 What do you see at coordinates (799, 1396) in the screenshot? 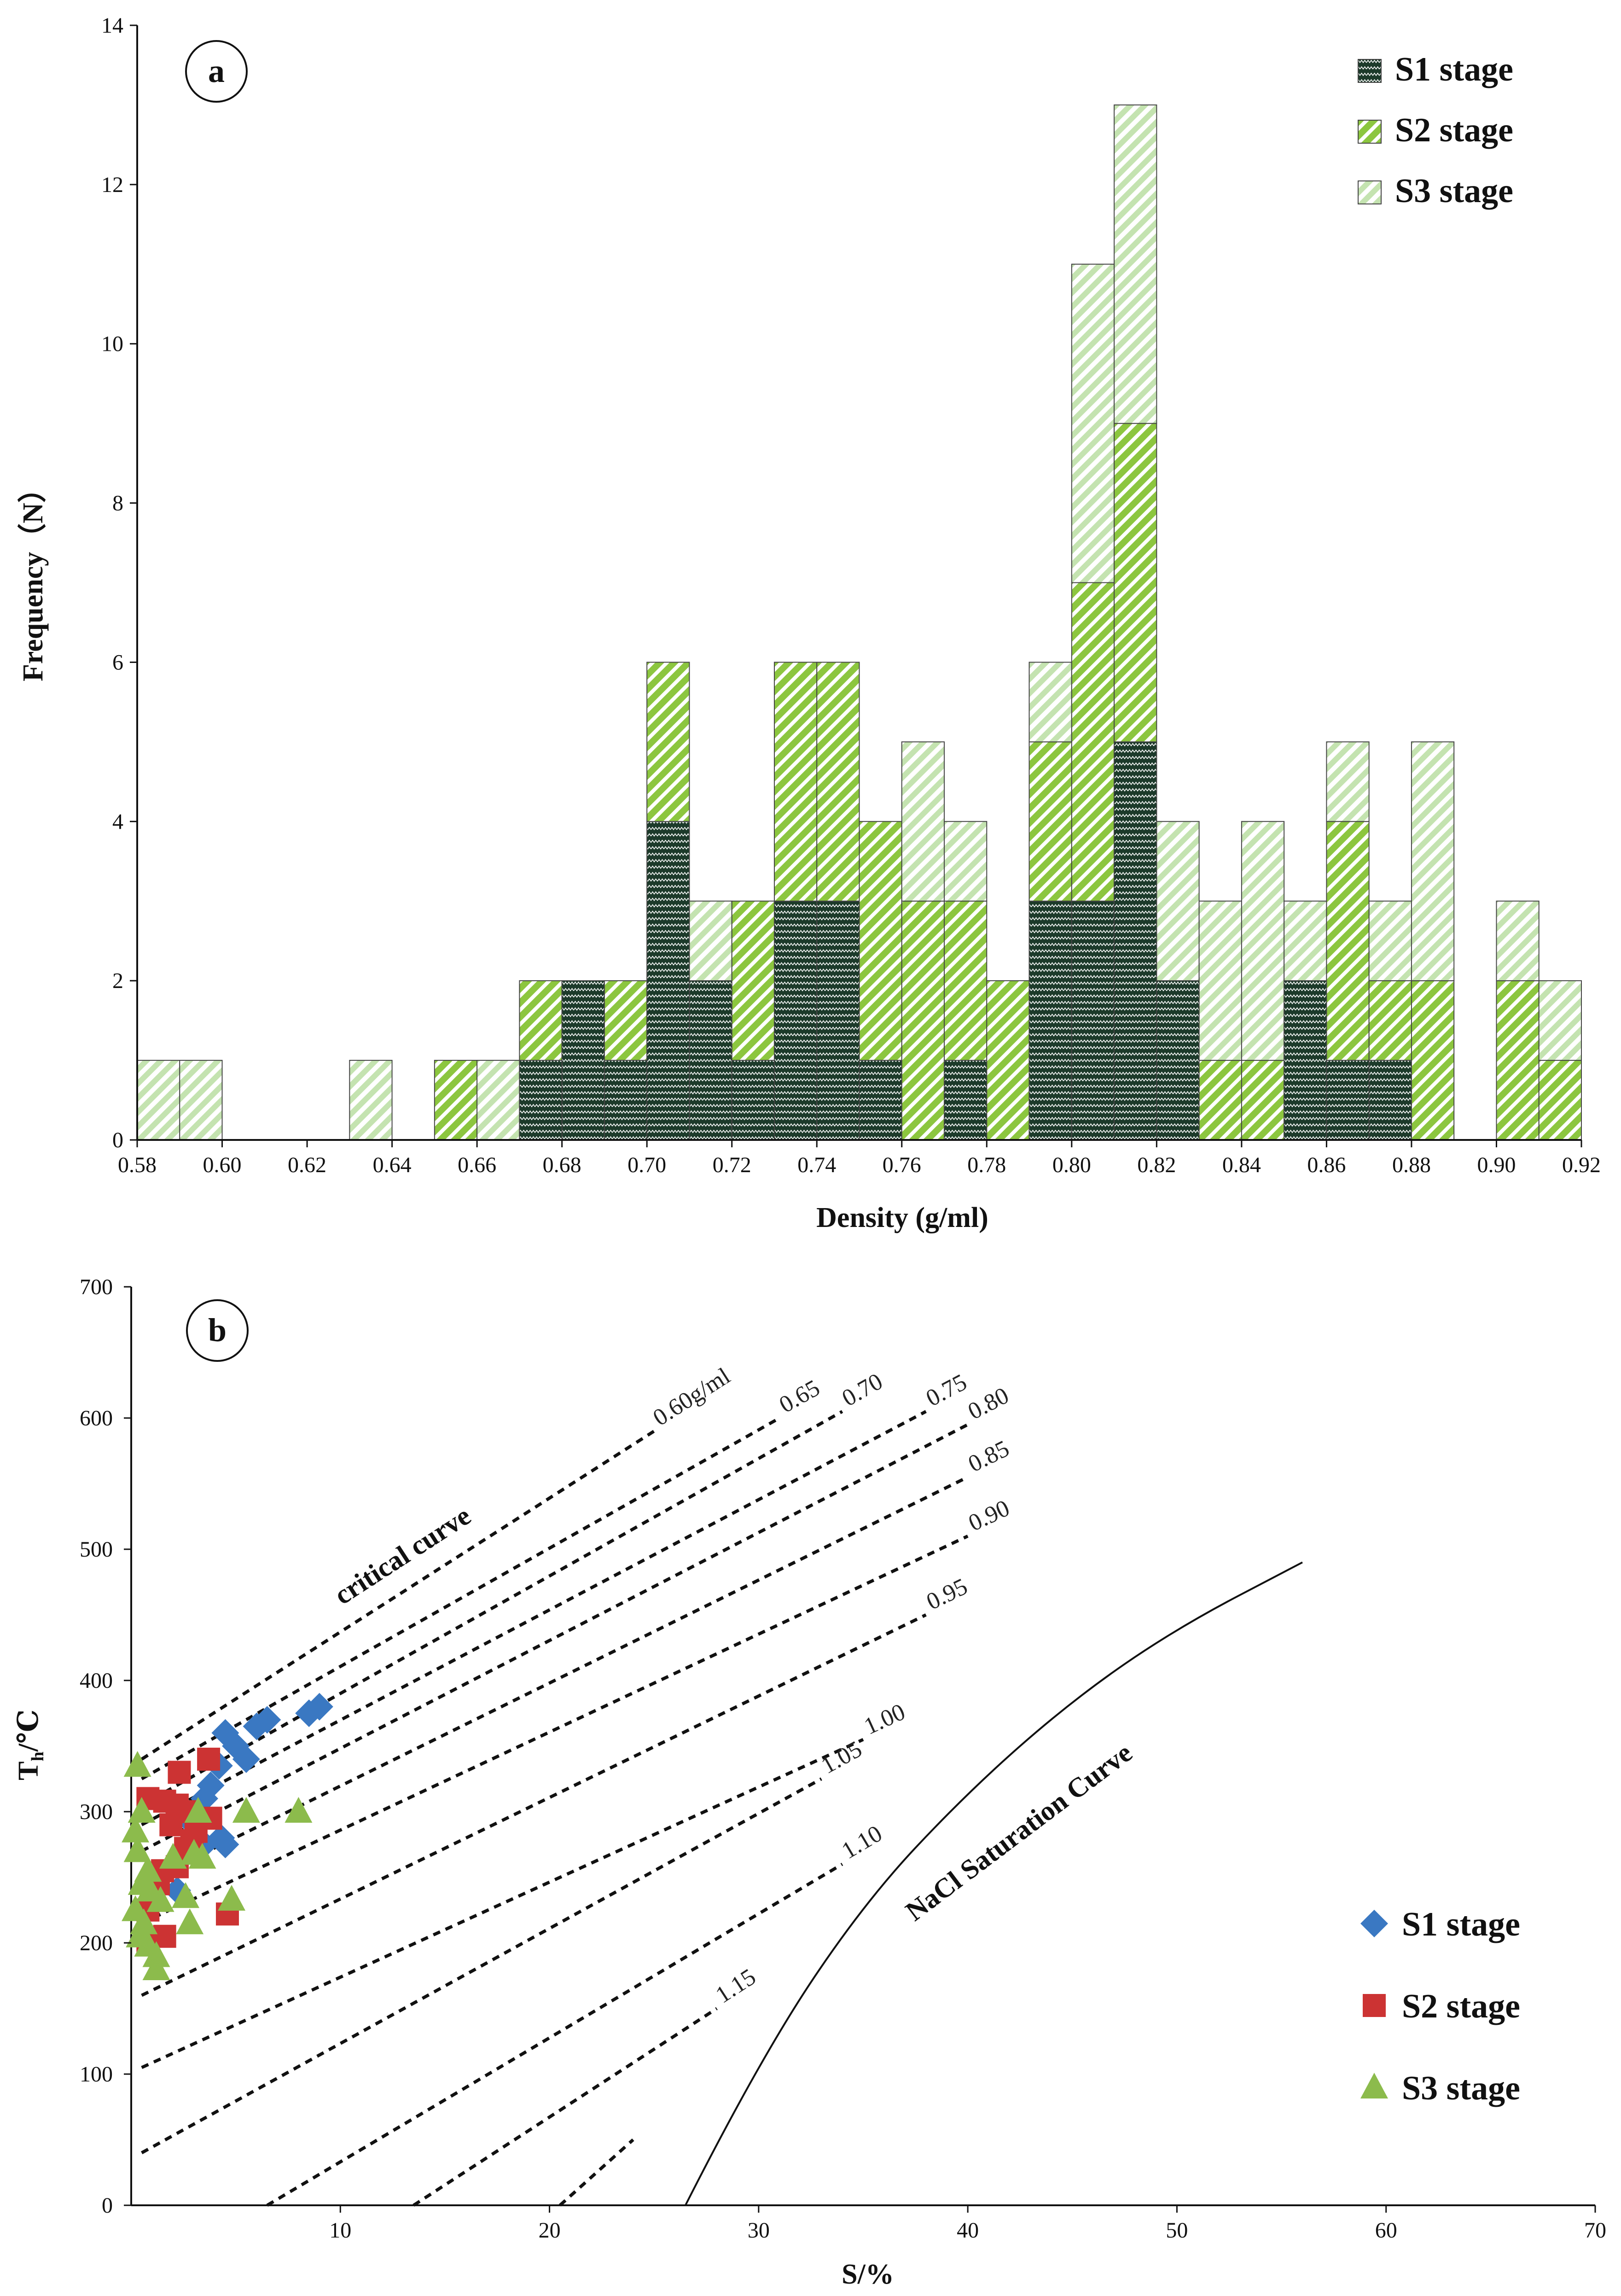
I see `isochore-label: 0.65` at bounding box center [799, 1396].